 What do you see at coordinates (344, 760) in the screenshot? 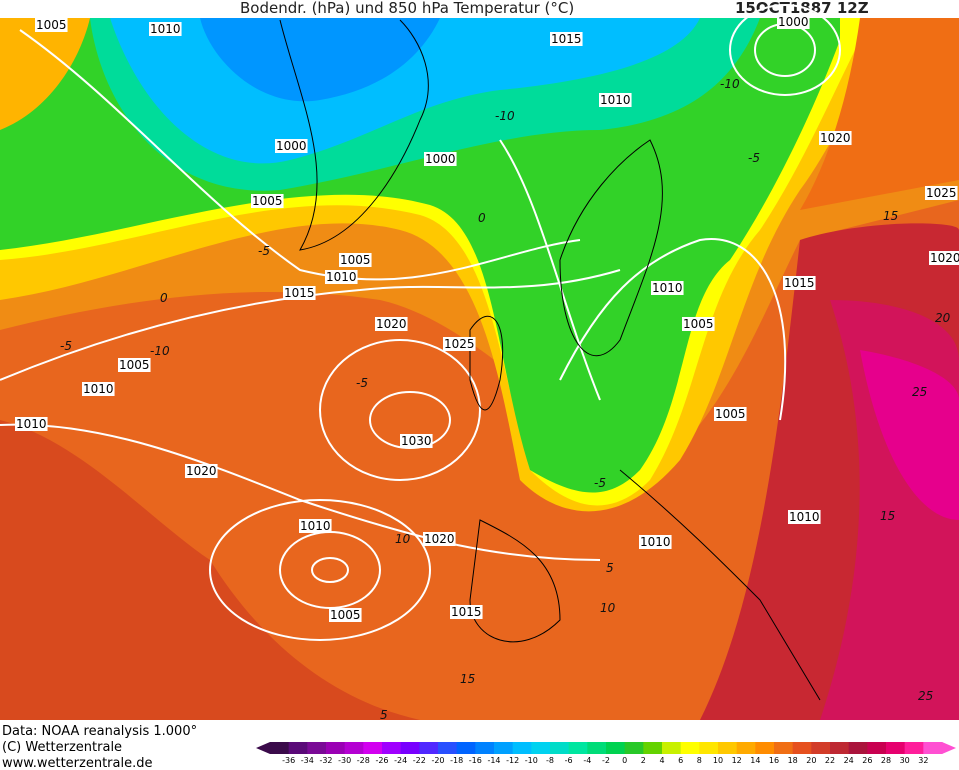
I see `colorbar-label: -30` at bounding box center [344, 760].